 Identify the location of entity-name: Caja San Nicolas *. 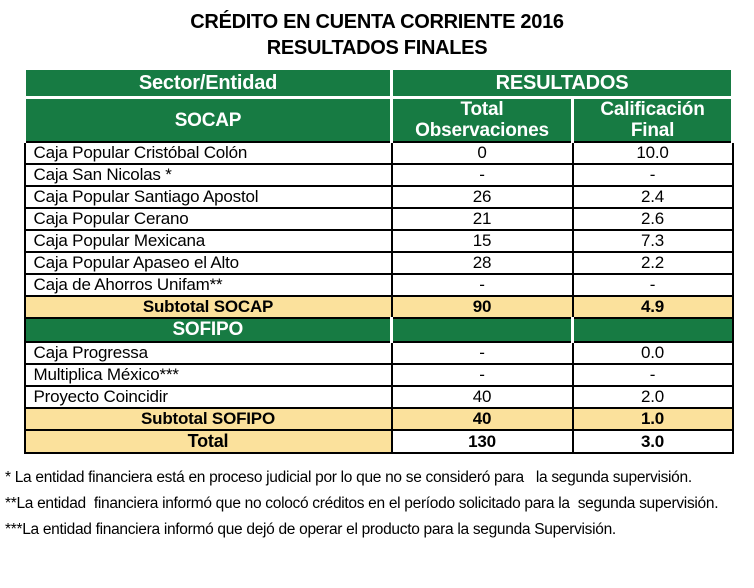
(208, 175).